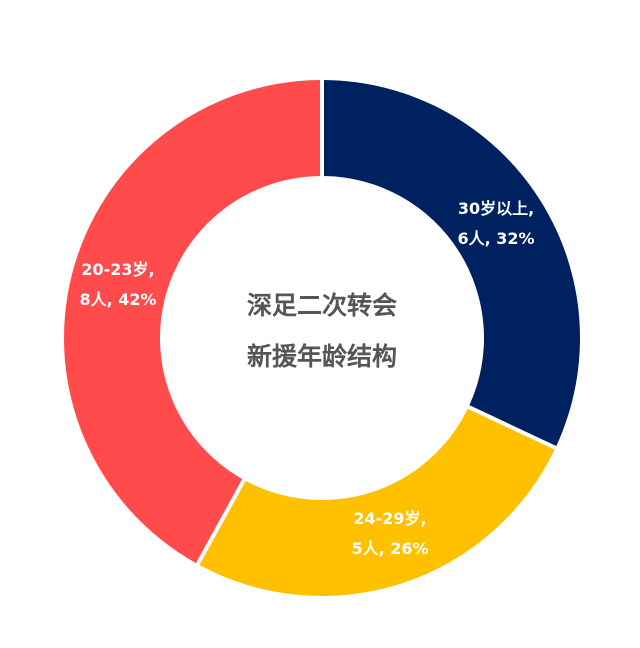 The width and height of the screenshot is (640, 648). Describe the element at coordinates (322, 305) in the screenshot. I see `center-title-line-1: 深足二次转会` at that location.